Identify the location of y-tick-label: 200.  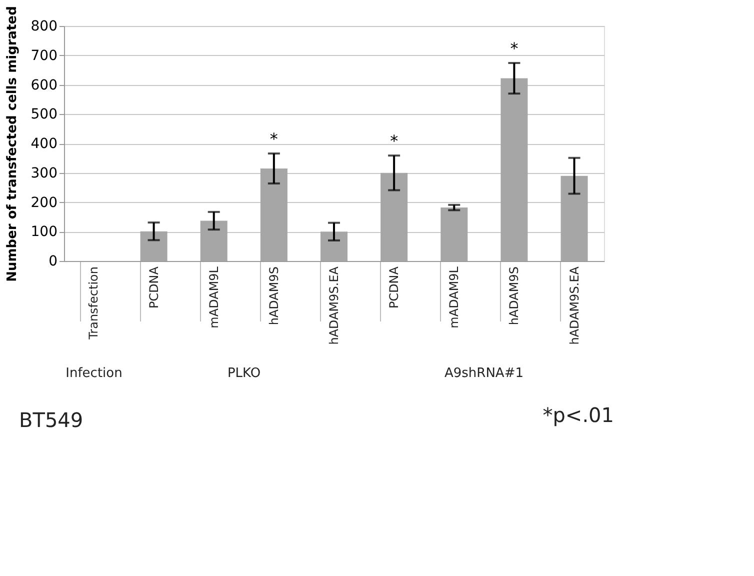
(44, 202).